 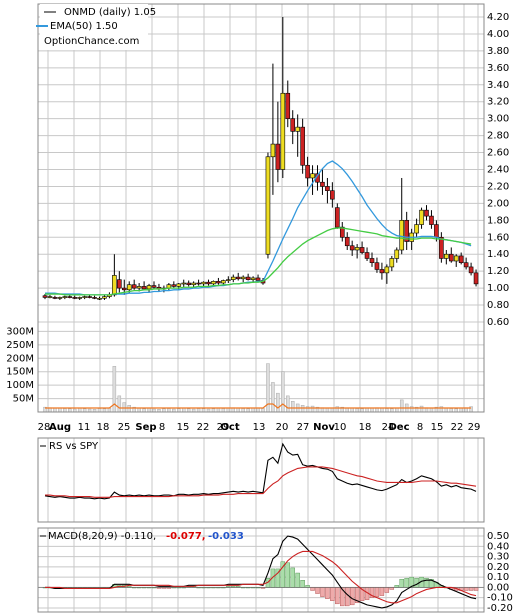 What do you see at coordinates (500, 598) in the screenshot?
I see `macd-y-tick-label: -0.10` at bounding box center [500, 598].